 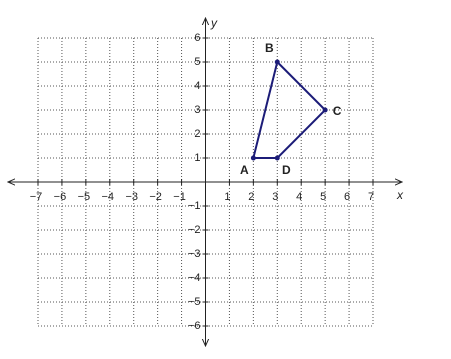 What do you see at coordinates (194, 206) in the screenshot?
I see `y-tick-label: −1` at bounding box center [194, 206].